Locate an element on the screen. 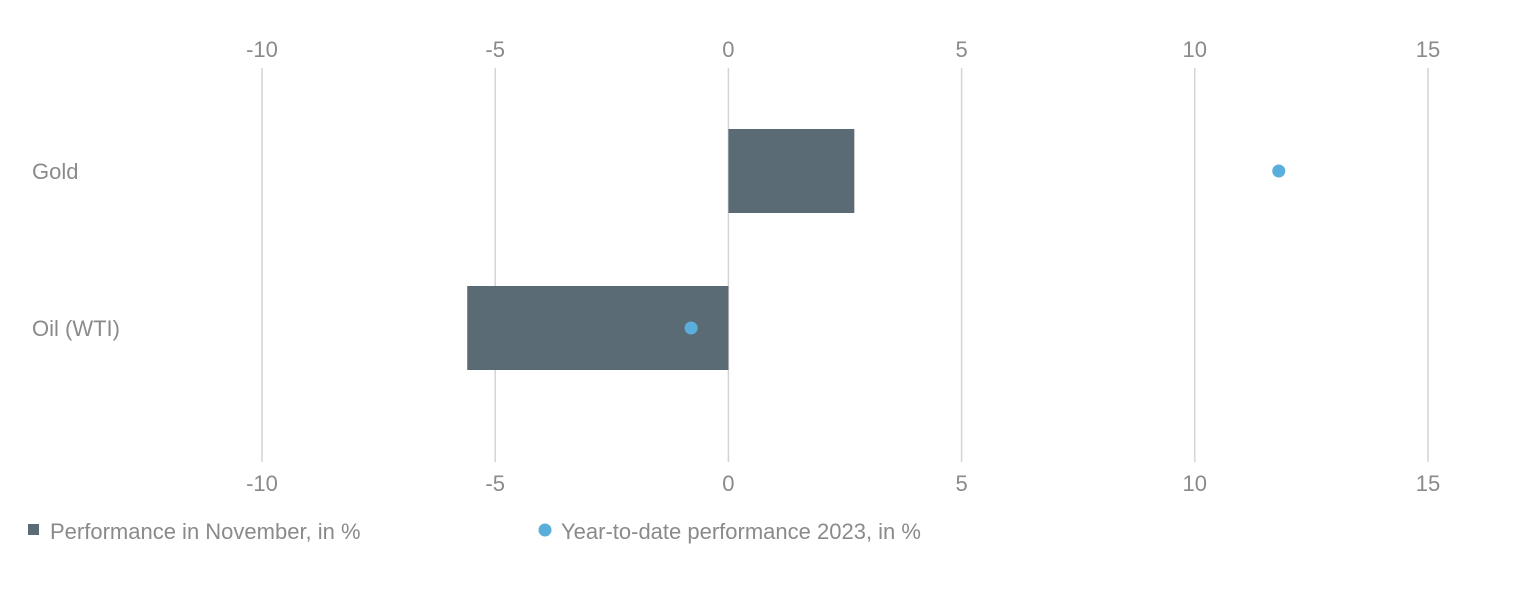  x-tick-label-bottom: 10 is located at coordinates (1195, 483).